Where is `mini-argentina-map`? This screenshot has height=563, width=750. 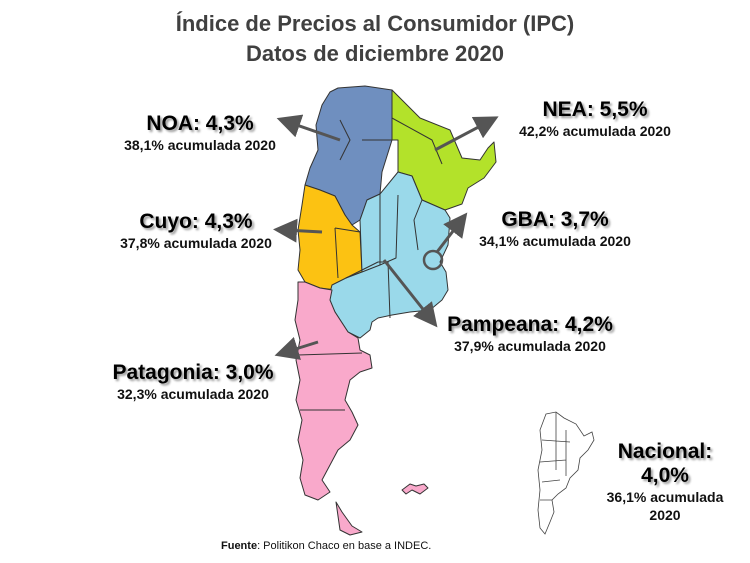
mini-argentina-map is located at coordinates (566, 473).